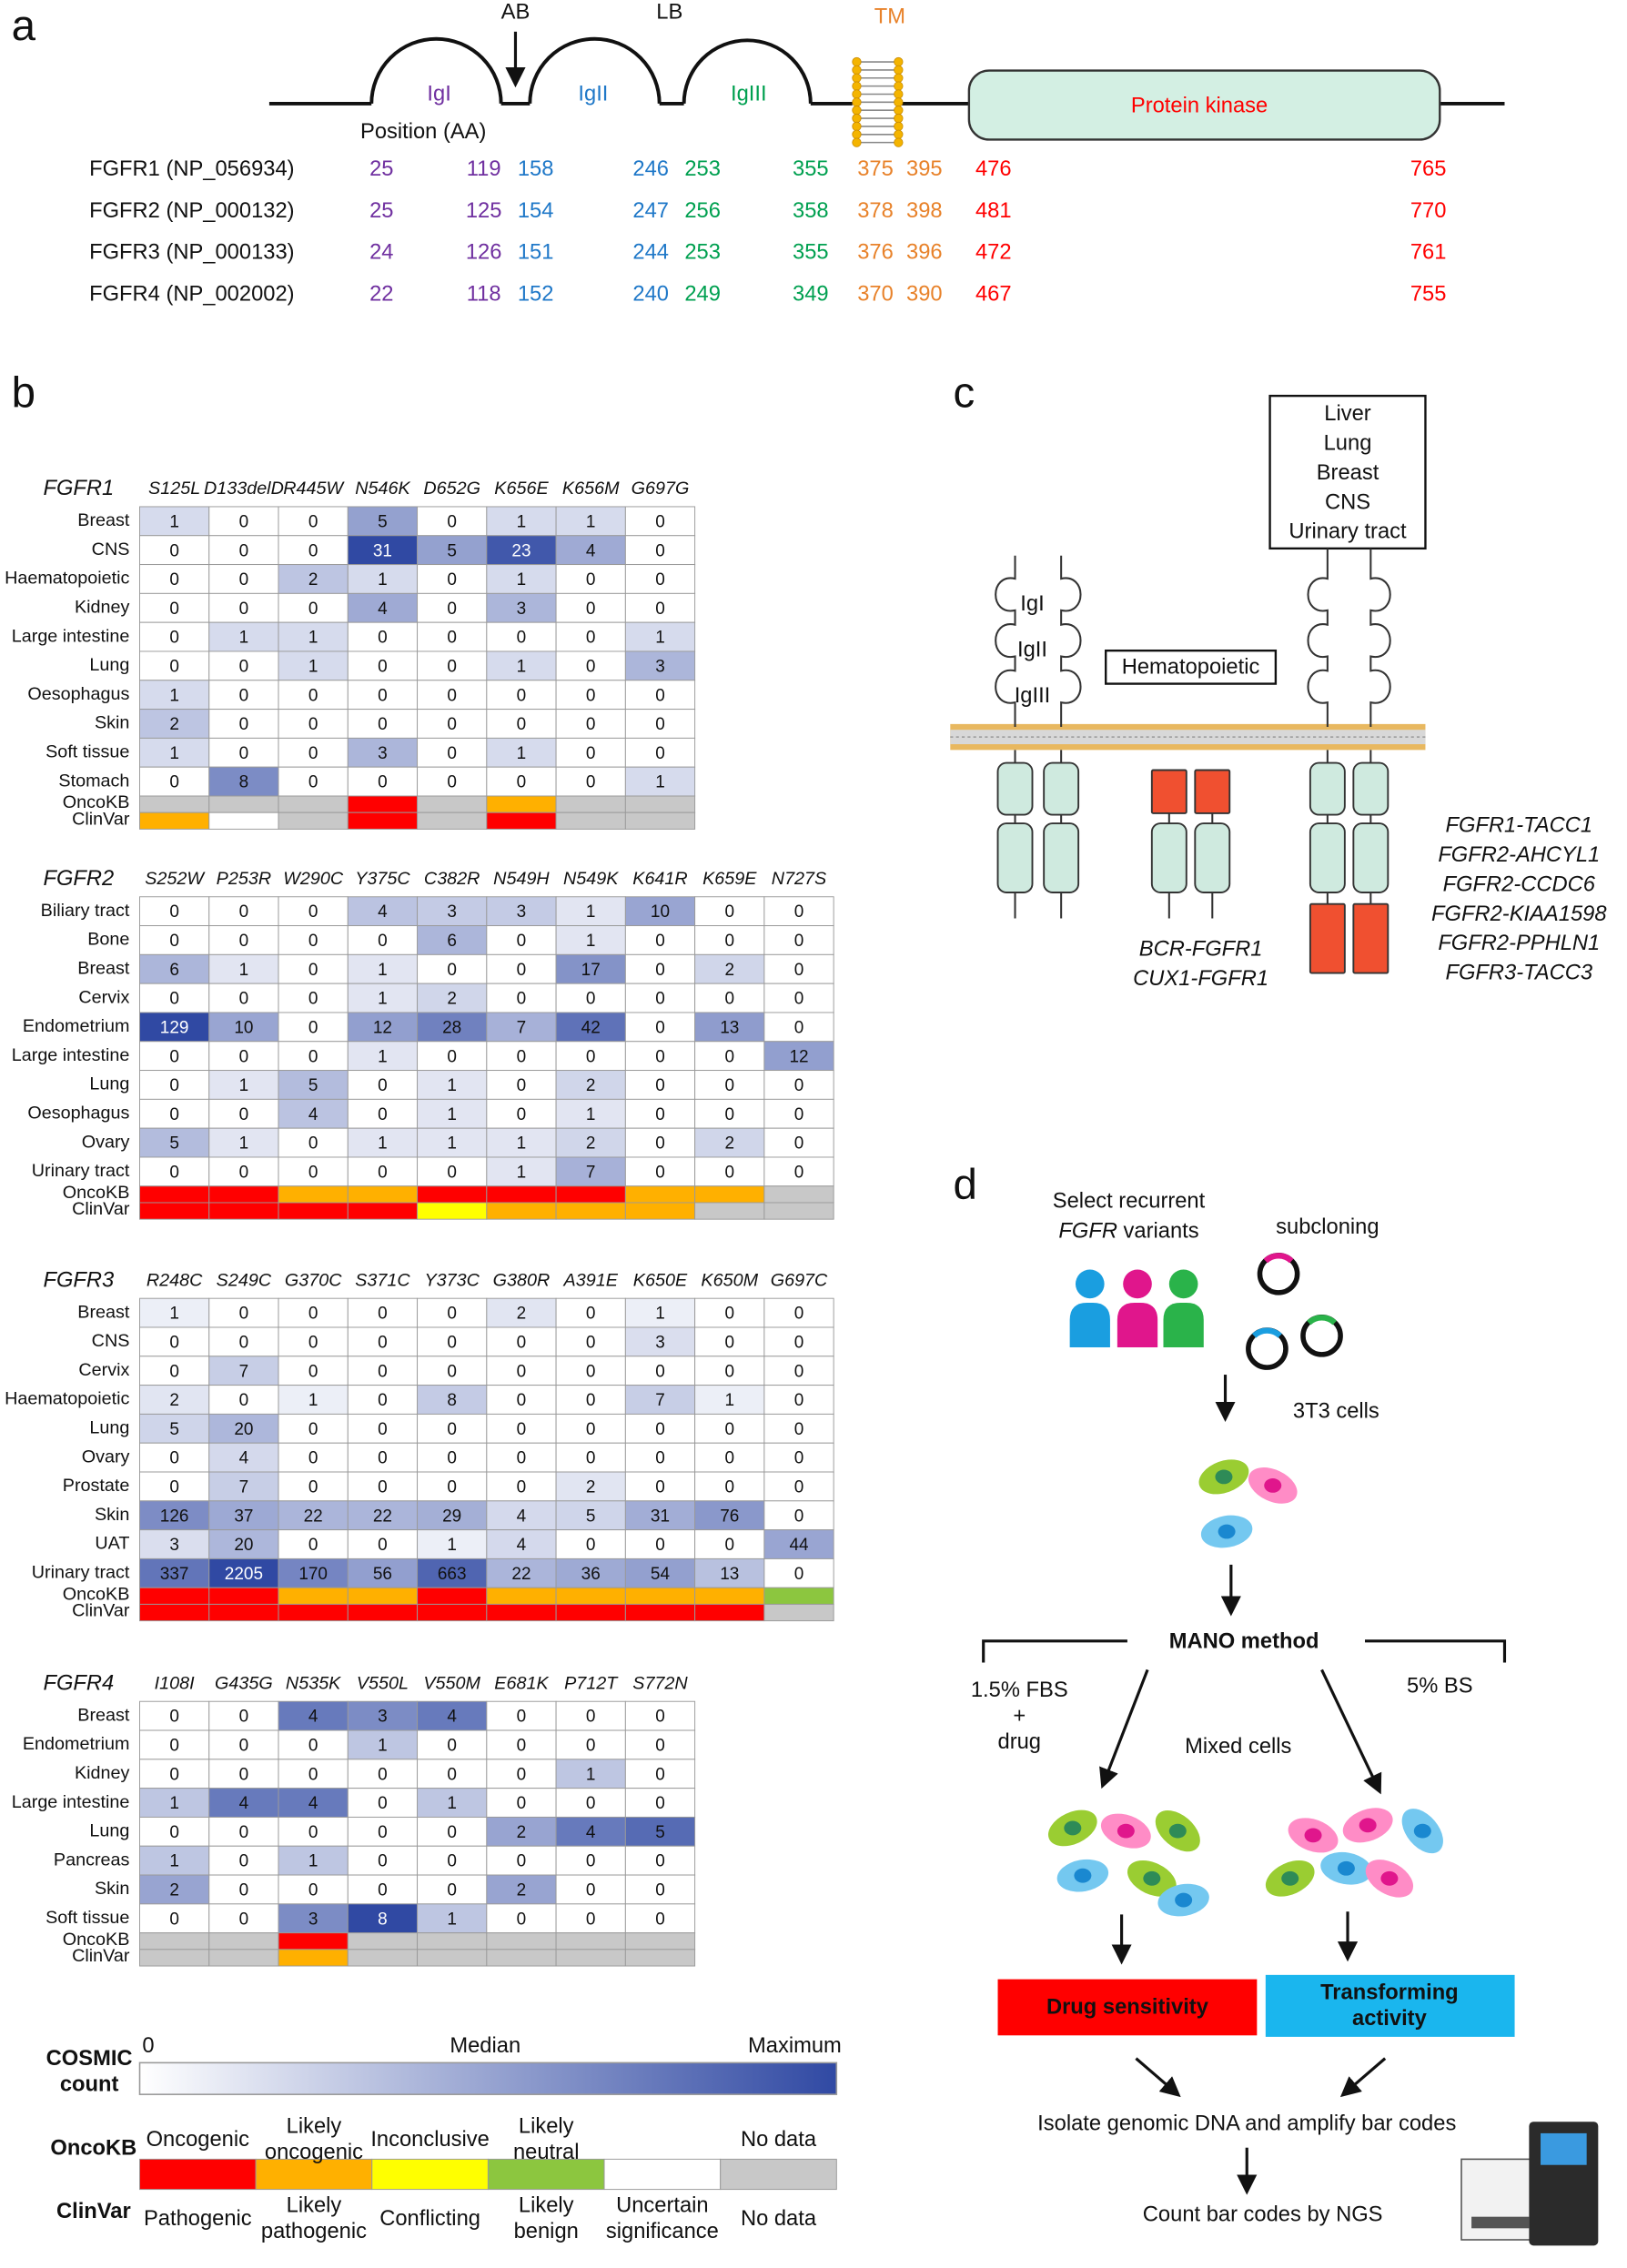 Image resolution: width=1627 pixels, height=2268 pixels. What do you see at coordinates (1177, 1831) in the screenshot?
I see `cell-nucleus` at bounding box center [1177, 1831].